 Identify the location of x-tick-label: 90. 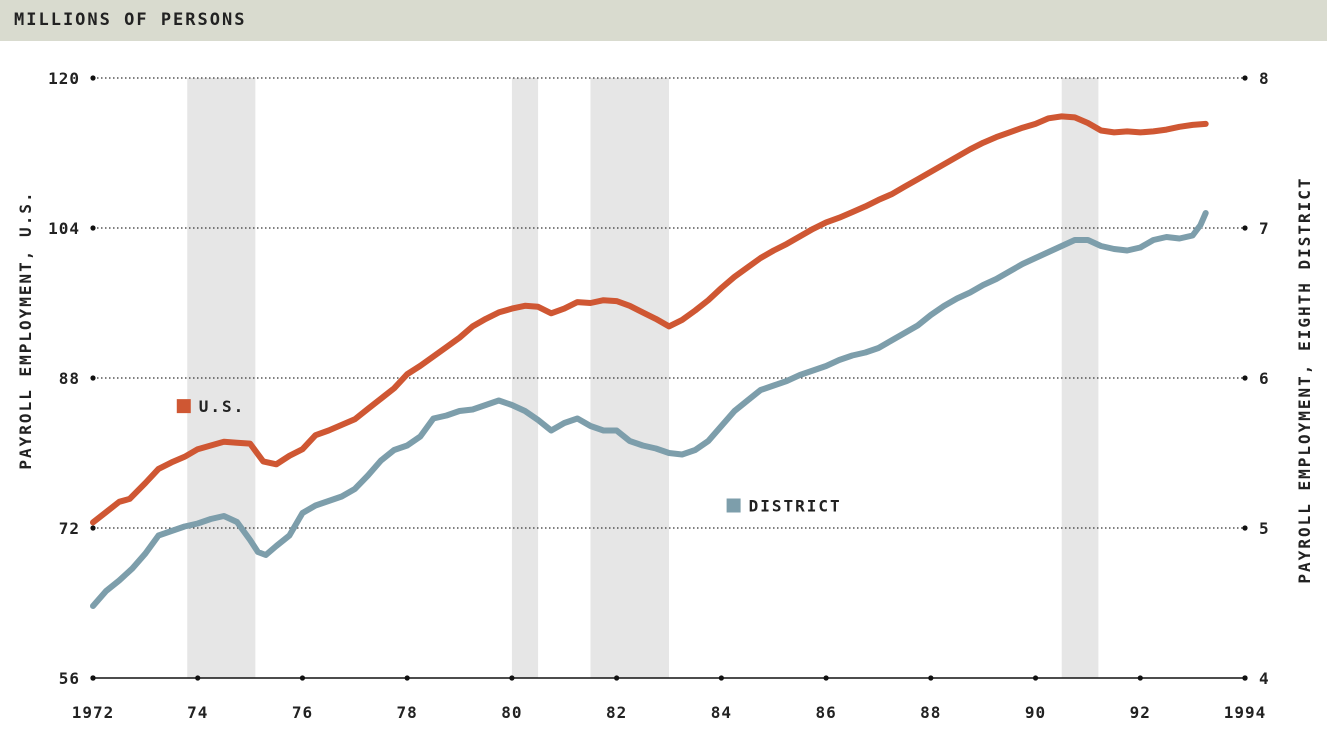
(1035, 712).